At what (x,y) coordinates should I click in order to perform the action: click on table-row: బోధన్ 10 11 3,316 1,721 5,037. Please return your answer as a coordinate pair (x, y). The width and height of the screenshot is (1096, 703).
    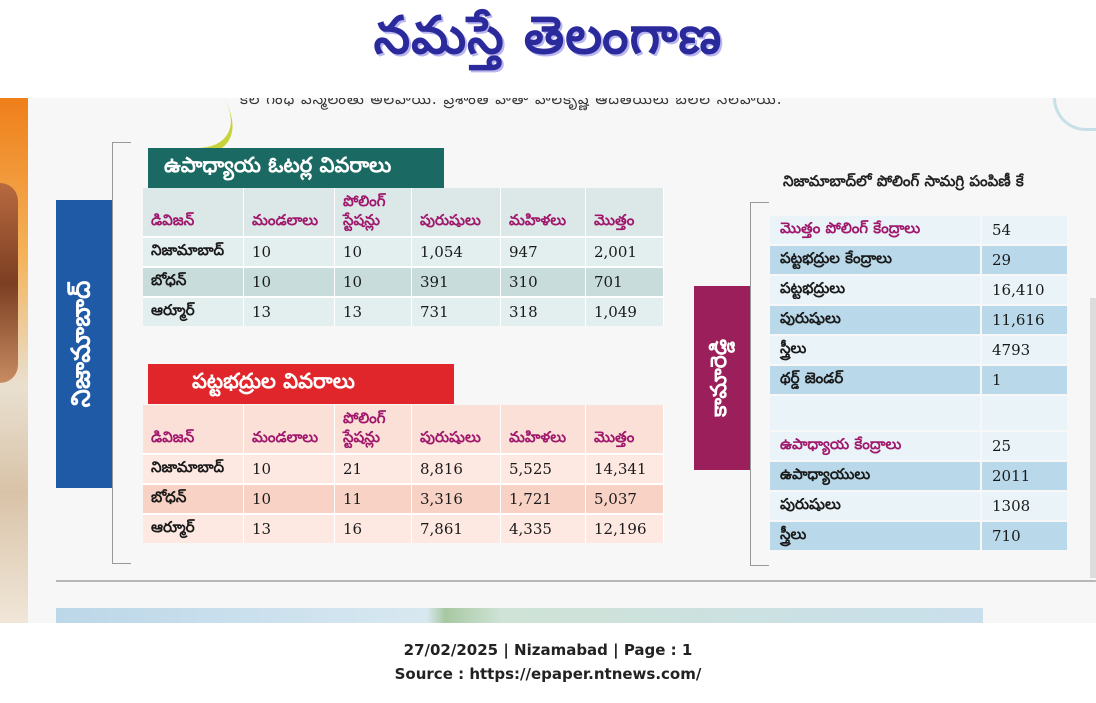
    Looking at the image, I should click on (403, 498).